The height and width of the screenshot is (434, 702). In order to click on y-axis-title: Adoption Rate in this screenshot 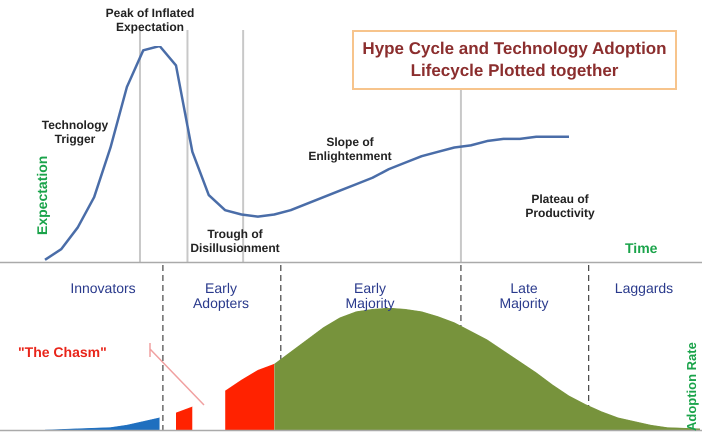, I will do `click(691, 386)`.